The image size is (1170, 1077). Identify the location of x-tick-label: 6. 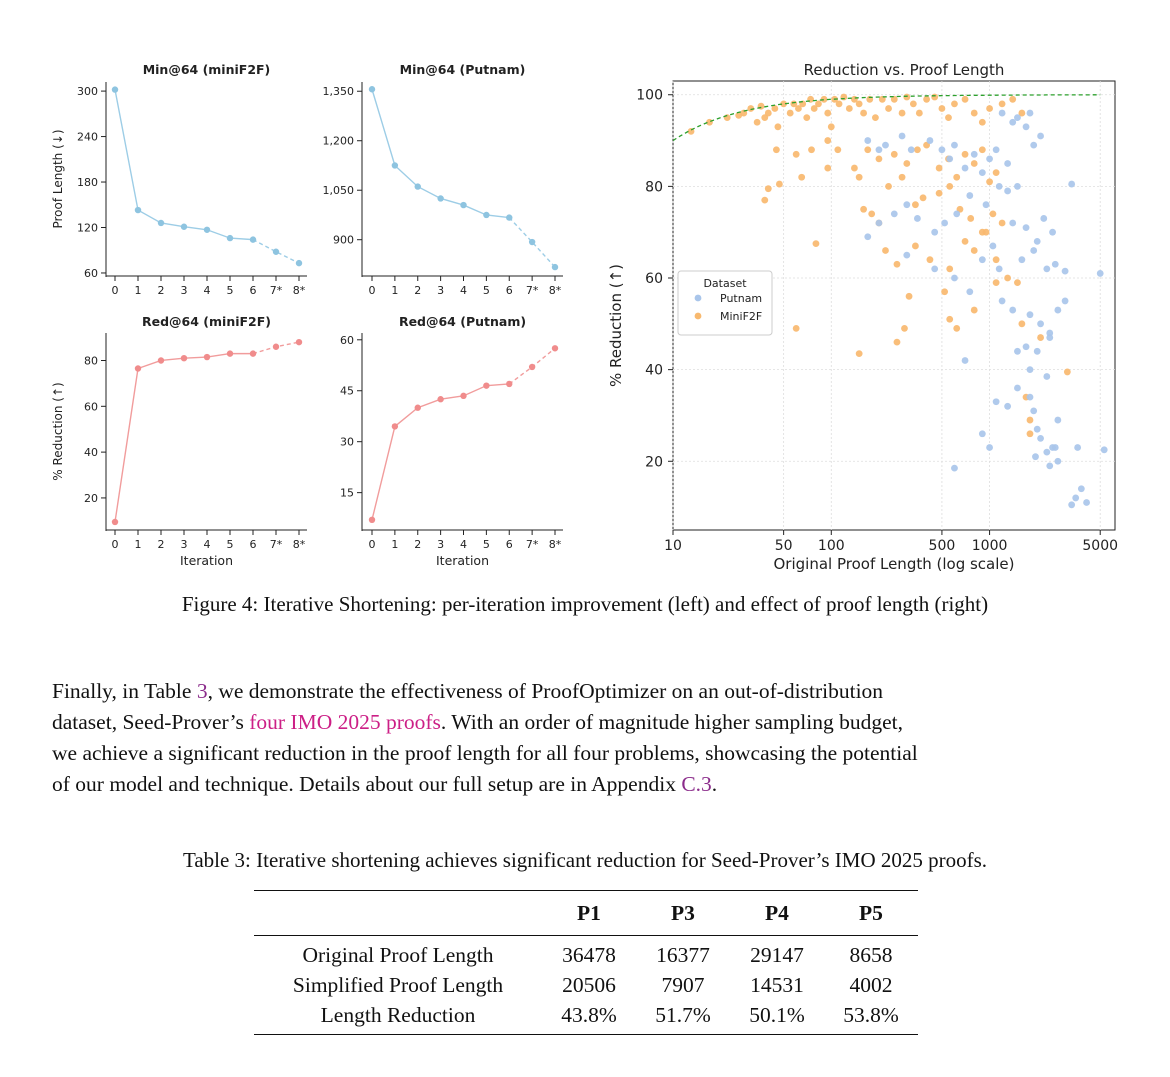
(253, 544).